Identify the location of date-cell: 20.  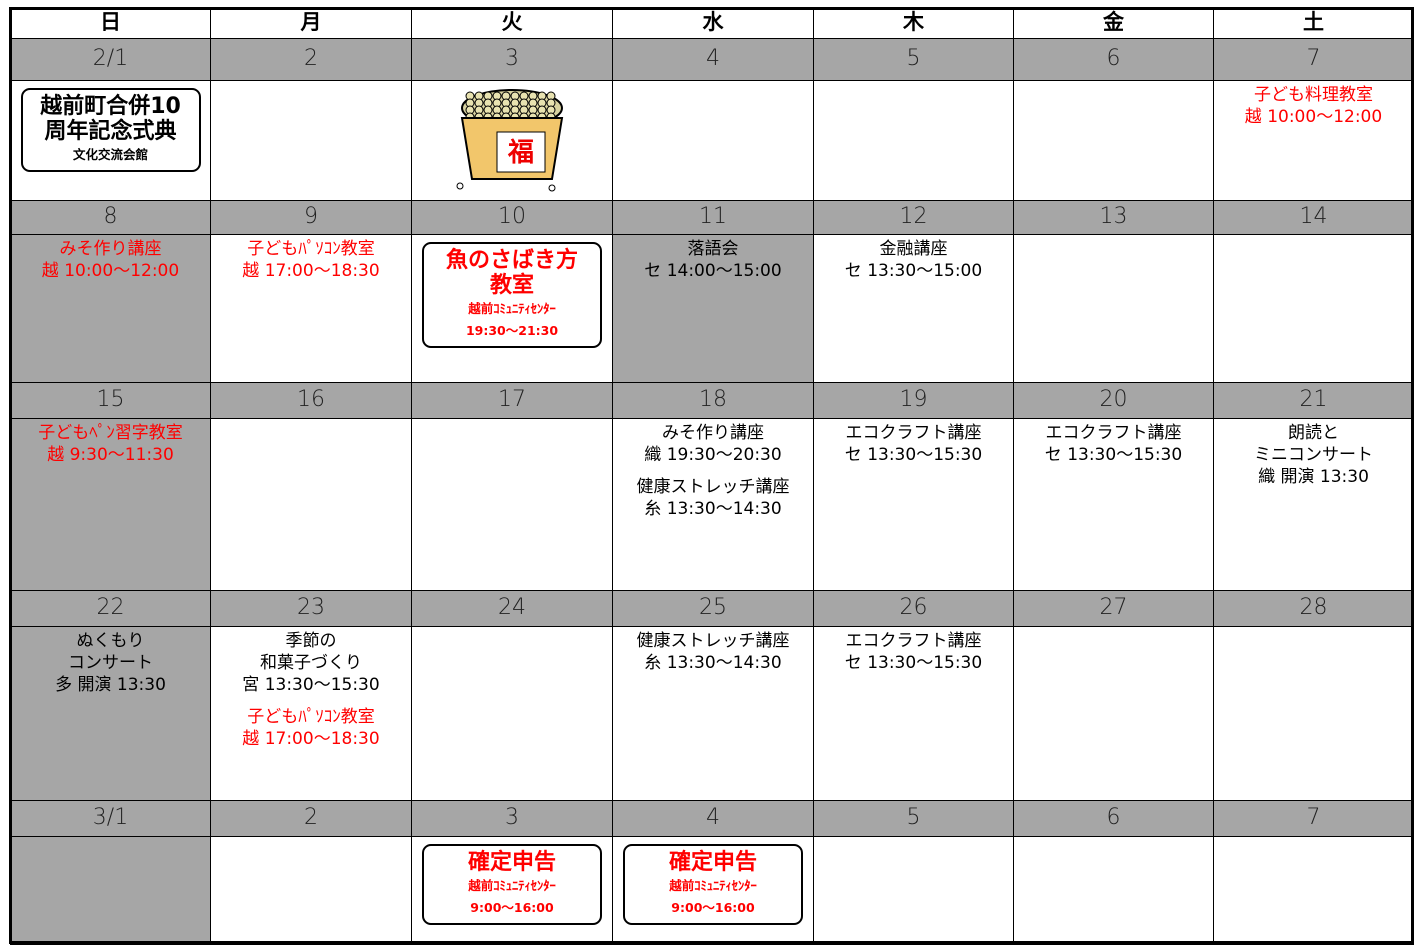
(1113, 400).